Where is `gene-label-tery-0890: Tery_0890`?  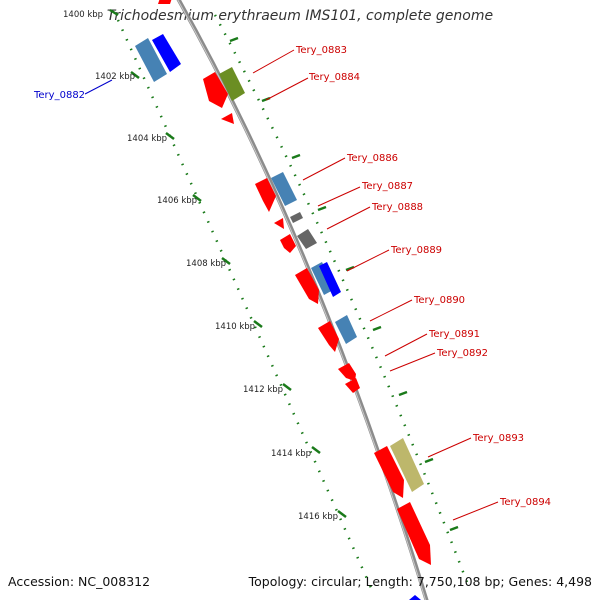
gene-label-tery-0890: Tery_0890 is located at coordinates (439, 300).